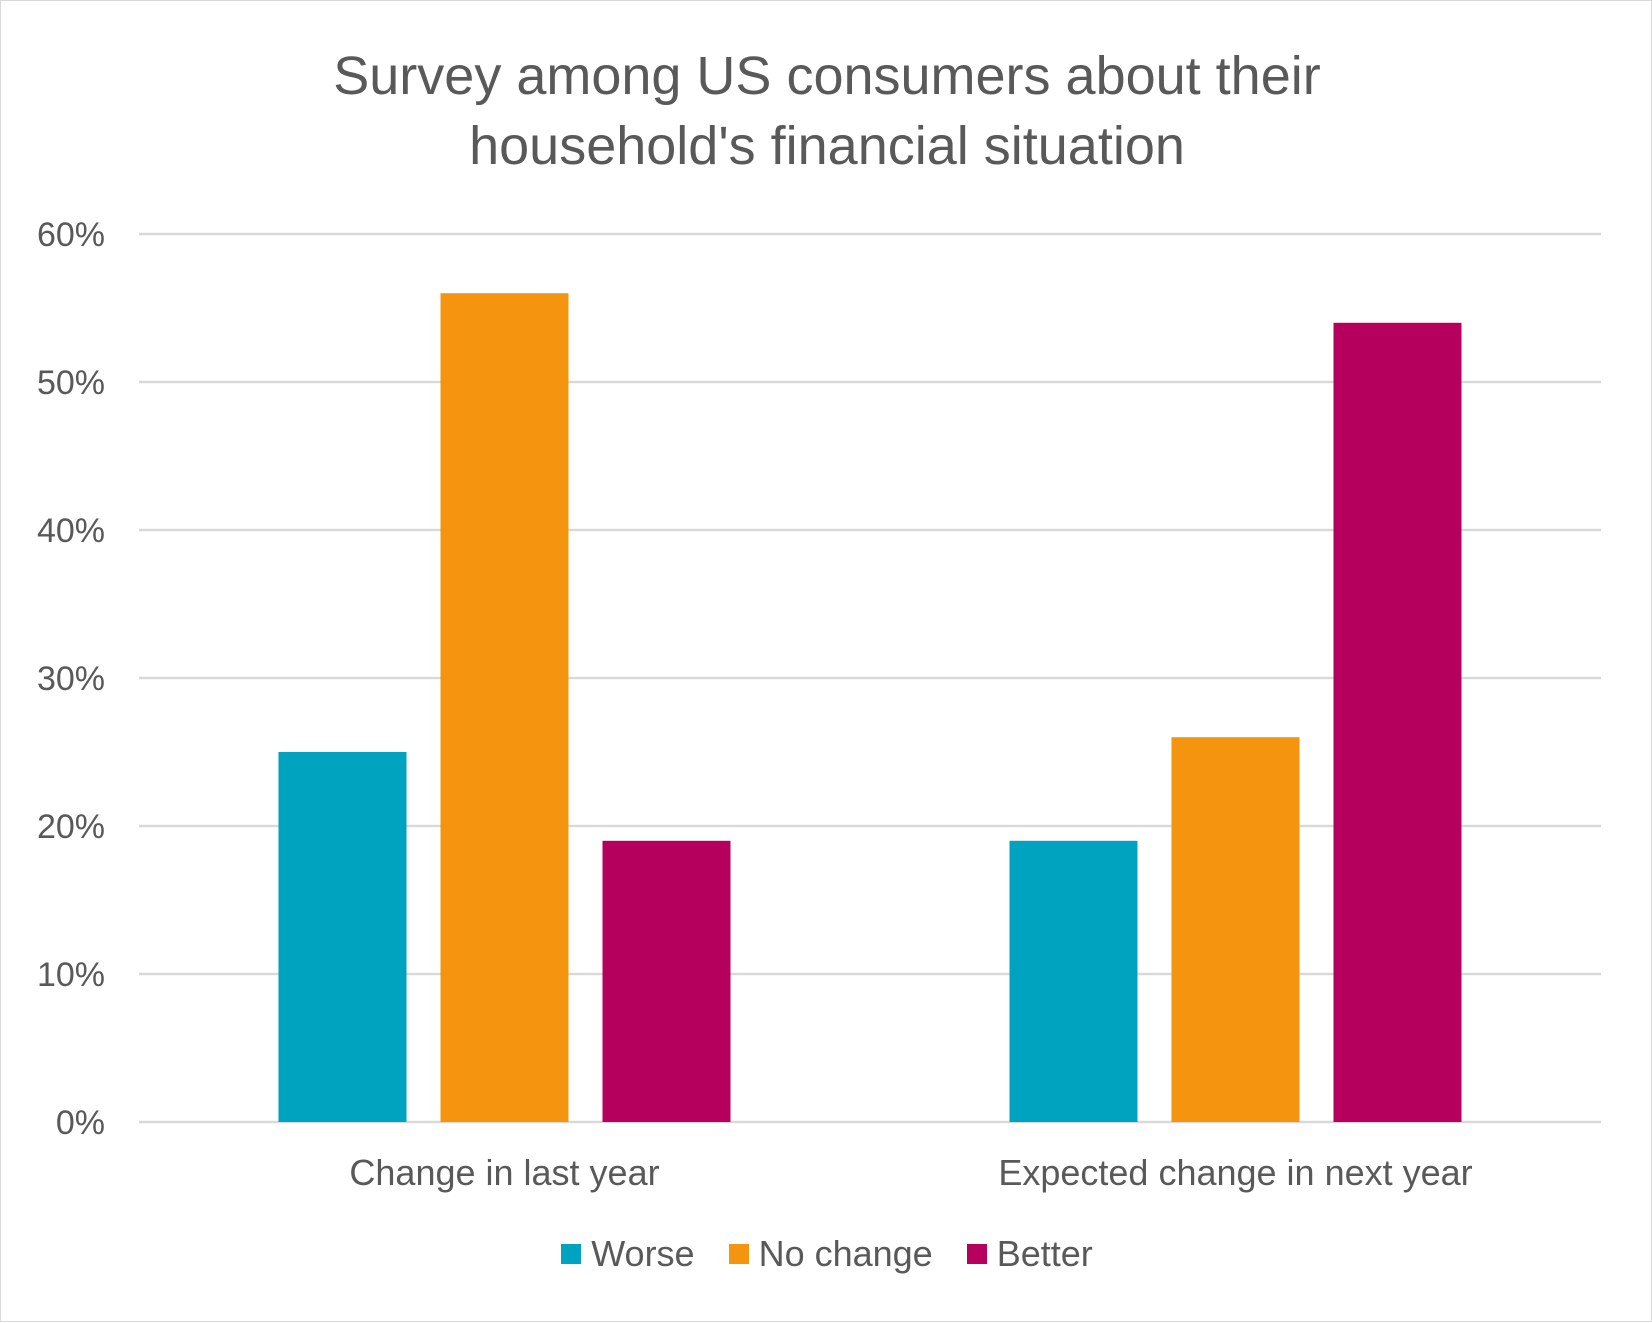 The height and width of the screenshot is (1323, 1652). What do you see at coordinates (71, 383) in the screenshot?
I see `y-tick-label: 50%` at bounding box center [71, 383].